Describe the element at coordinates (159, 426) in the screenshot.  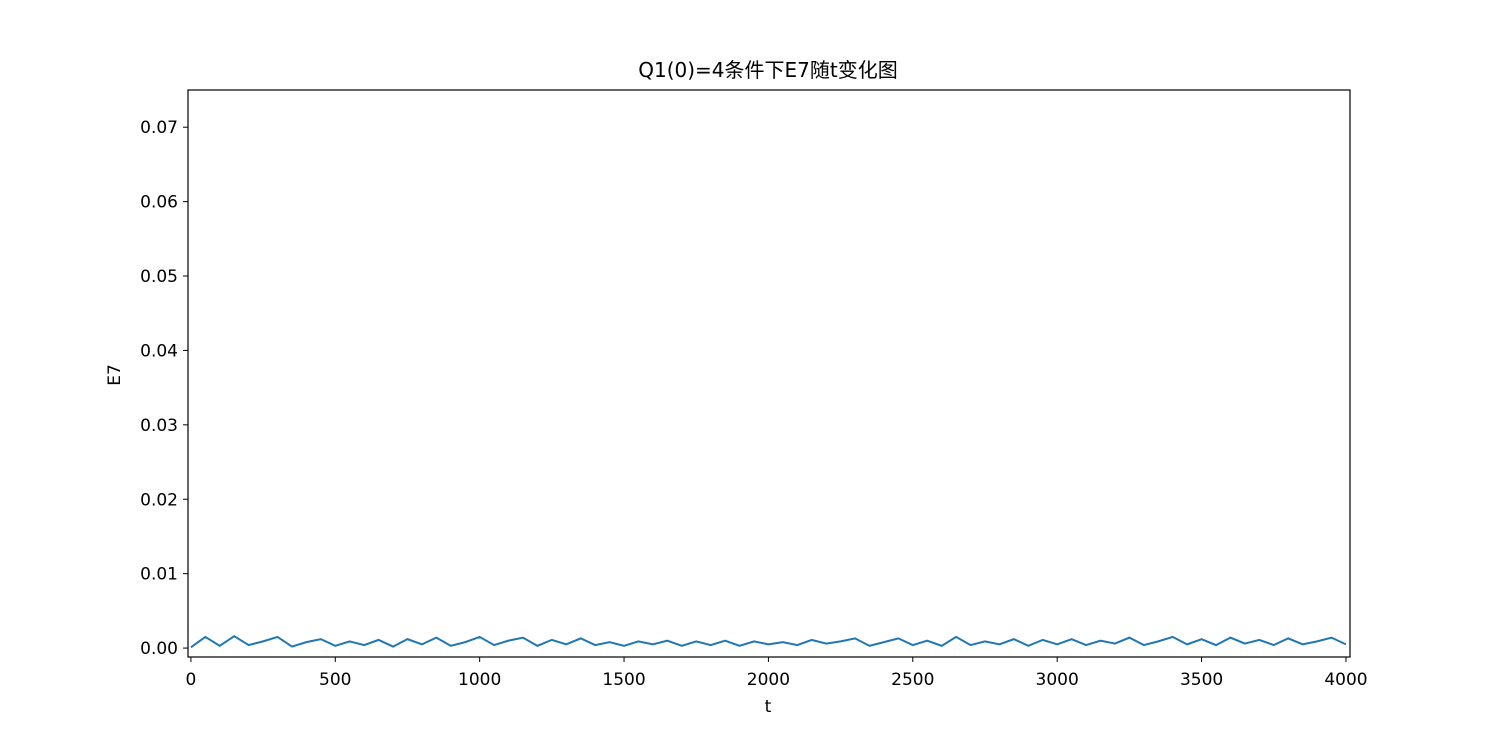
I see `y-tick-label: 0.03` at that location.